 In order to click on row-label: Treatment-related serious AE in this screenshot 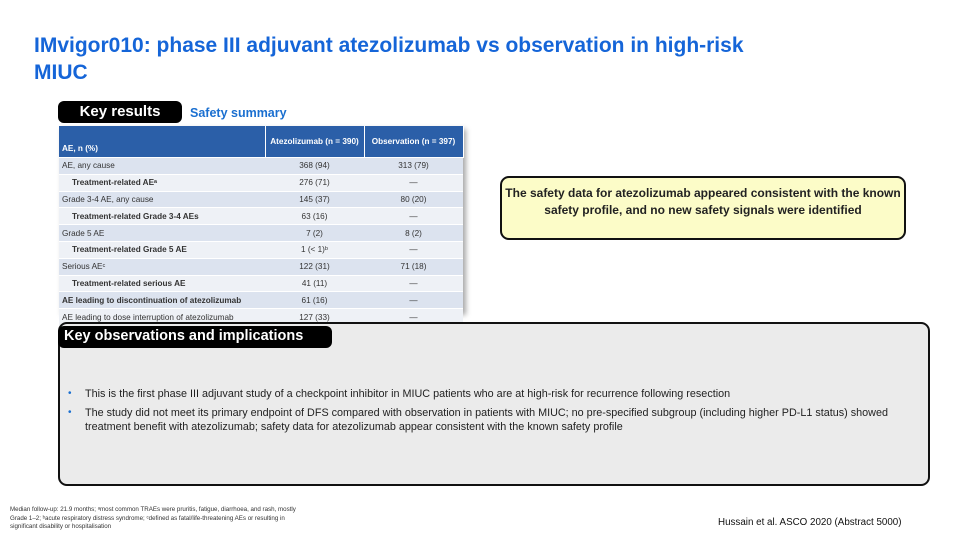, I will do `click(162, 283)`.